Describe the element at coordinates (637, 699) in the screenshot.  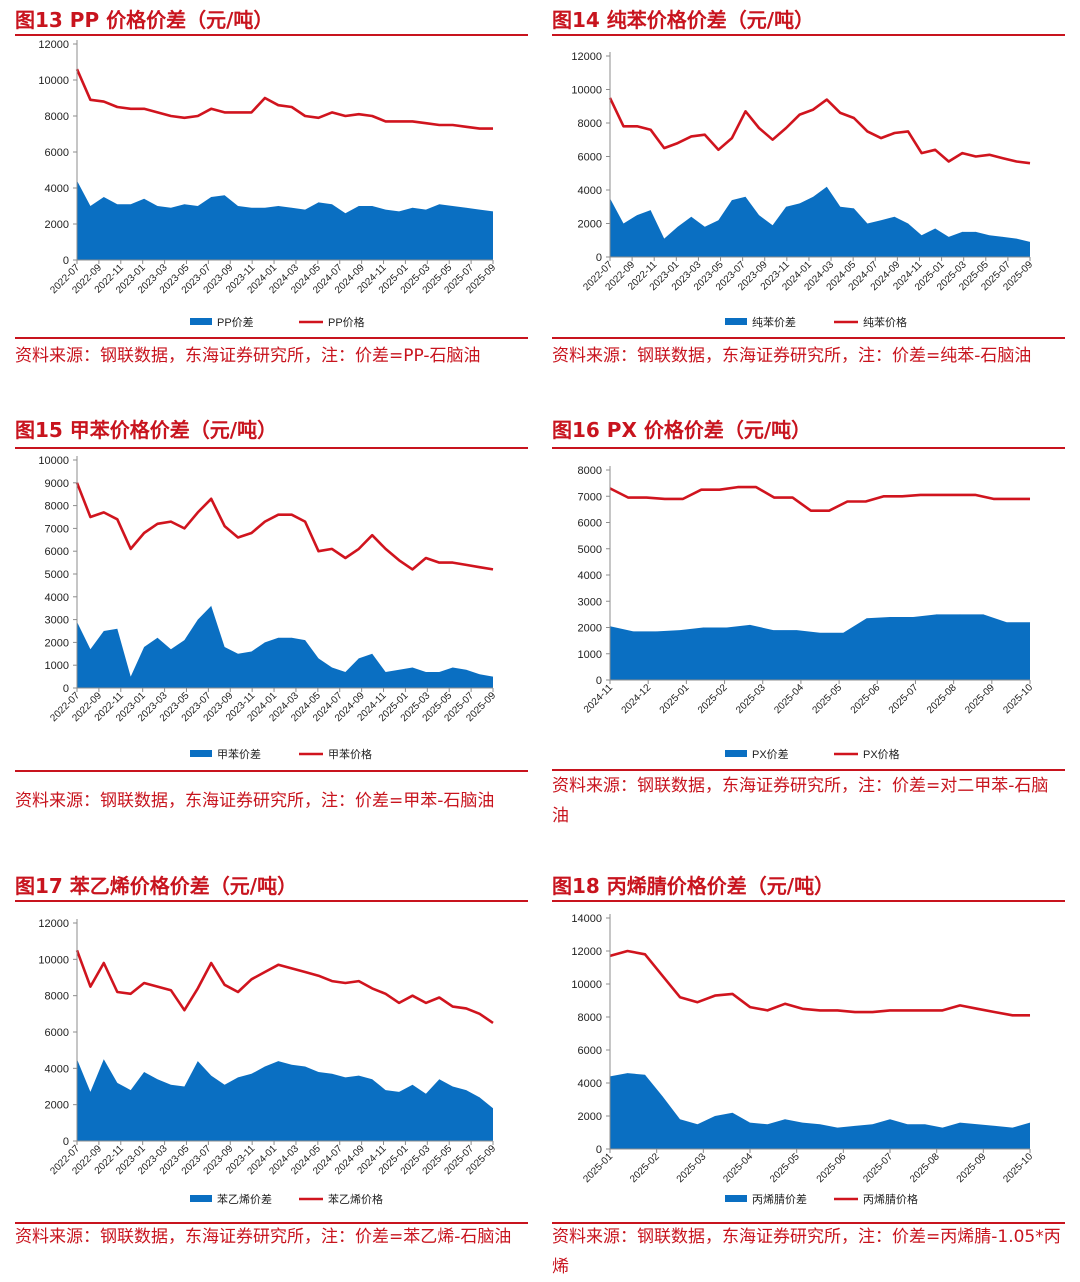
I see `x-tick-label: 2024-12` at that location.